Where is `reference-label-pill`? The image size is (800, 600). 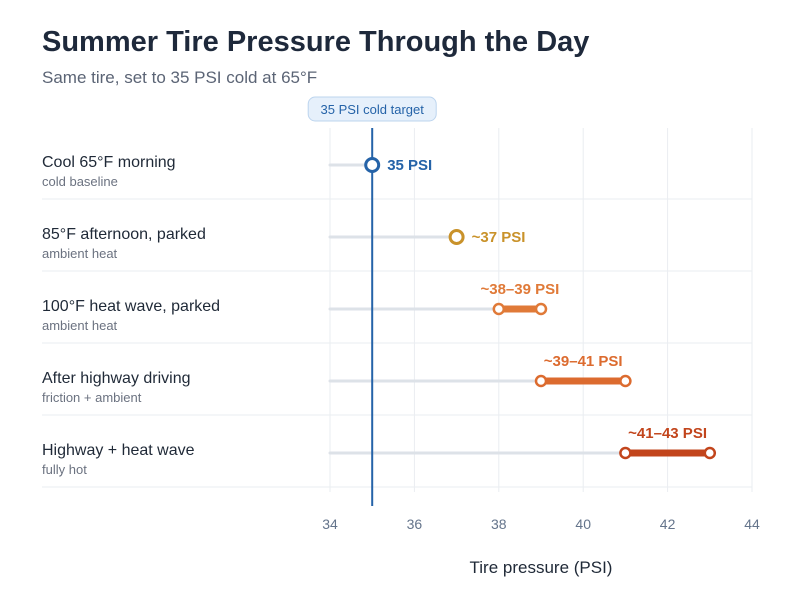 reference-label-pill is located at coordinates (372, 109).